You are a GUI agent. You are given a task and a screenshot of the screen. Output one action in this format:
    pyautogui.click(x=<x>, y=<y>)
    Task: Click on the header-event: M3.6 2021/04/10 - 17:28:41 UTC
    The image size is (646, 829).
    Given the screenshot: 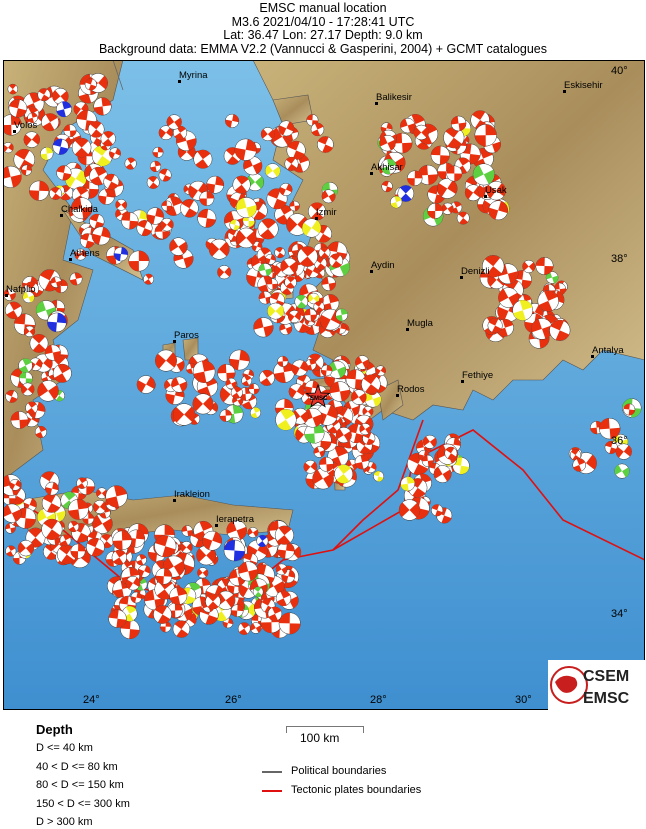 What is the action you would take?
    pyautogui.click(x=323, y=21)
    